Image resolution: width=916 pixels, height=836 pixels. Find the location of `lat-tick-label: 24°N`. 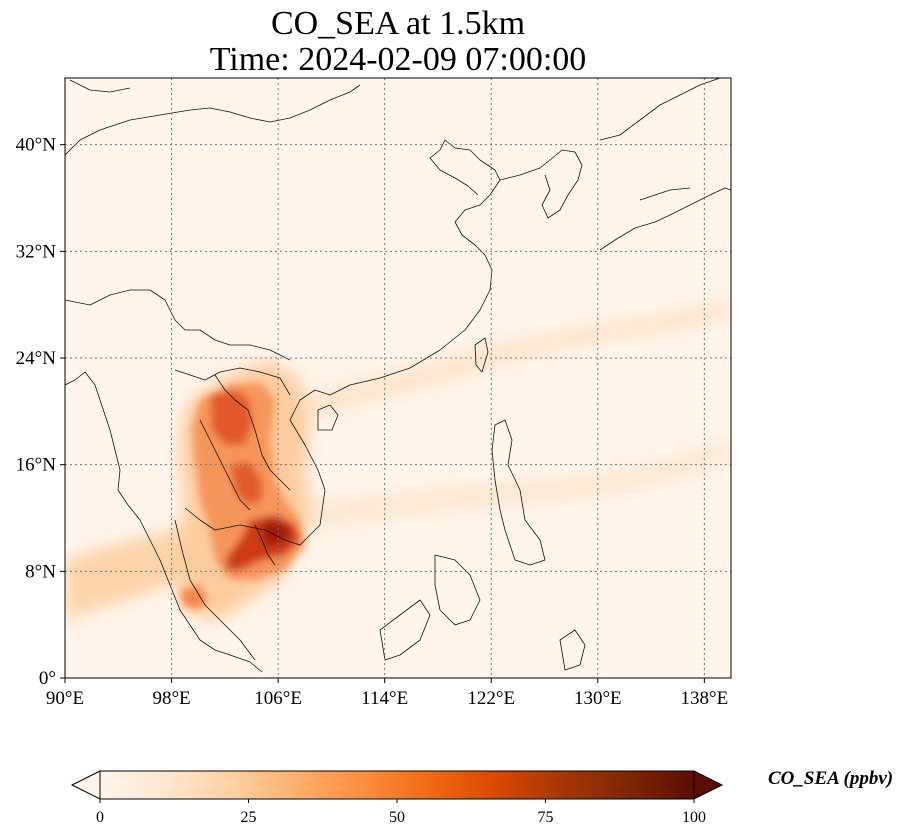

lat-tick-label: 24°N is located at coordinates (36, 358).